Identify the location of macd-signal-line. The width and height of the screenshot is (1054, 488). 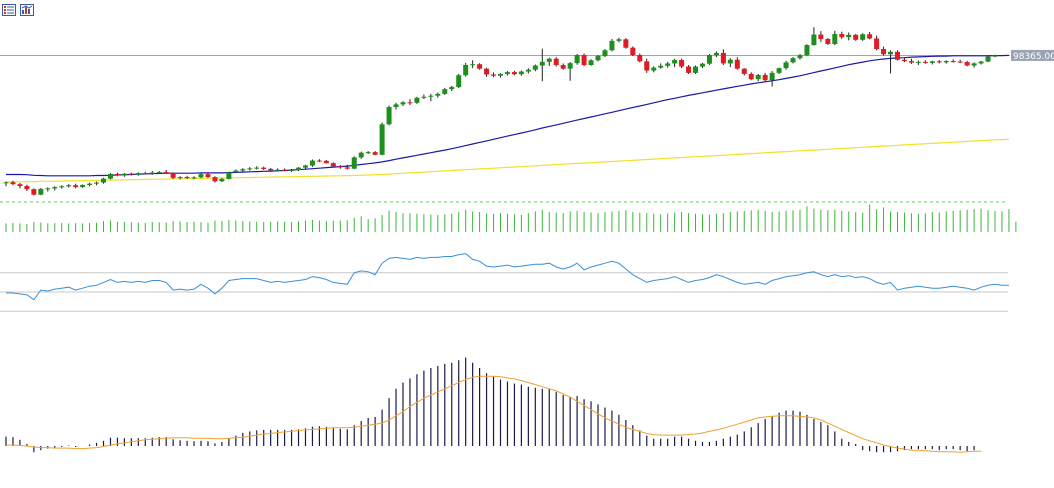
(494, 414).